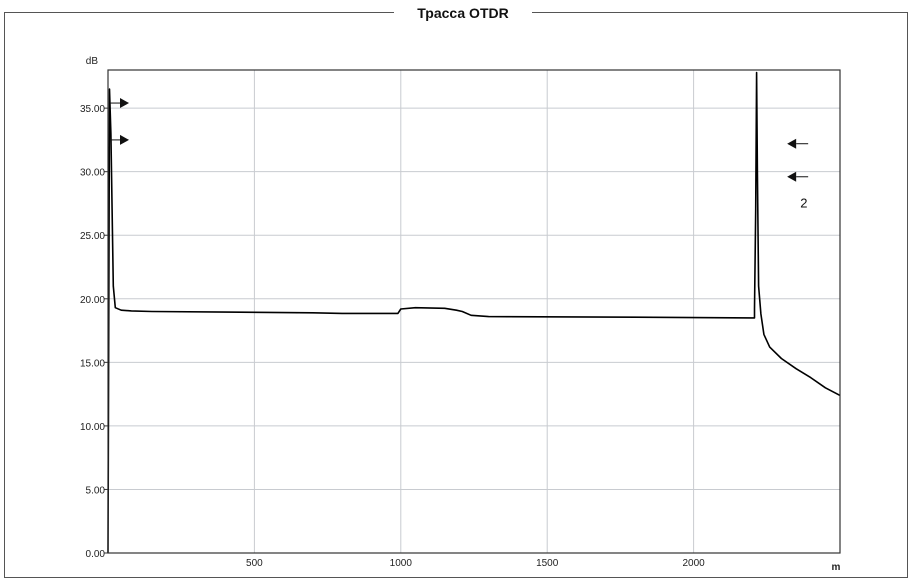 This screenshot has width=912, height=582. Describe the element at coordinates (92, 300) in the screenshot. I see `y-tick-label: 20.00` at that location.